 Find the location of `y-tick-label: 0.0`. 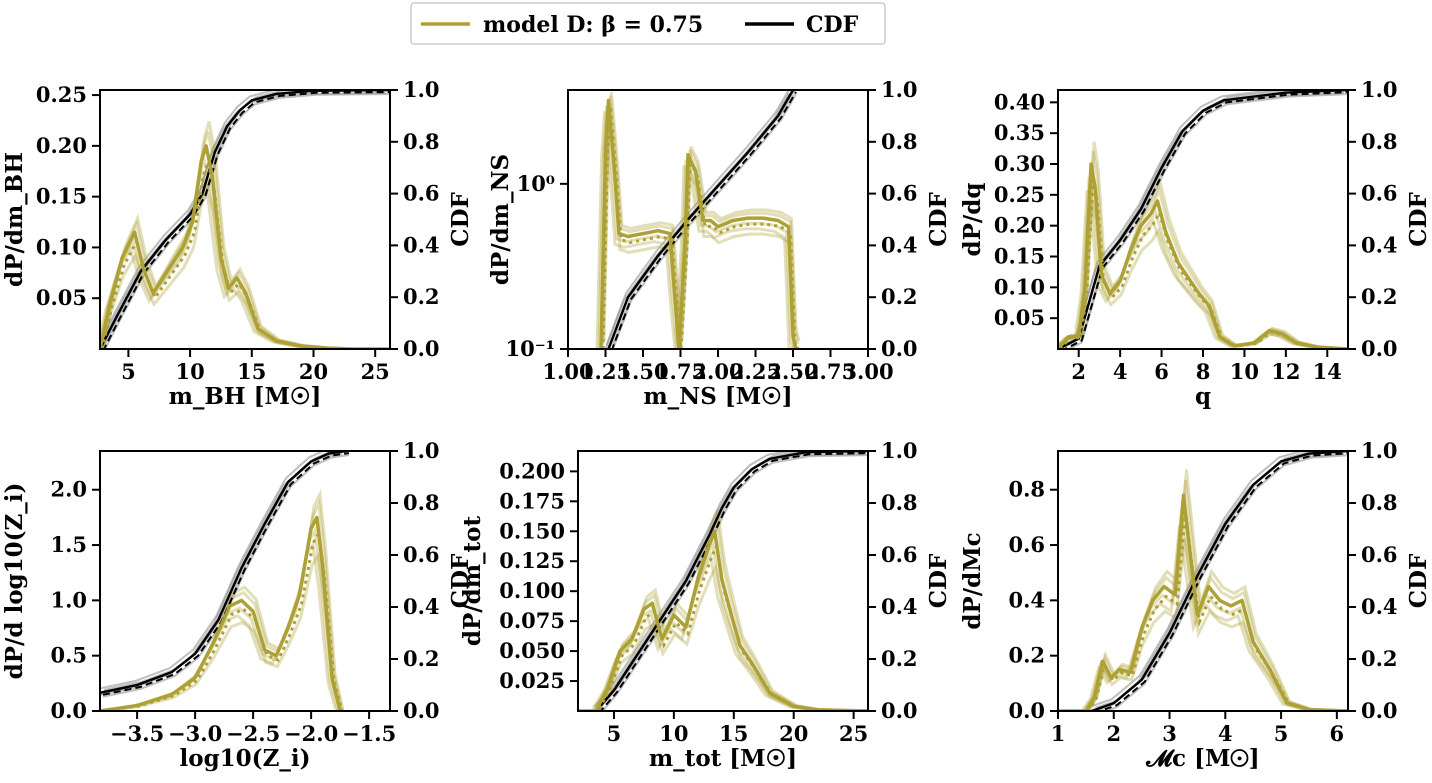

y-tick-label: 0.0 is located at coordinates (68, 710).